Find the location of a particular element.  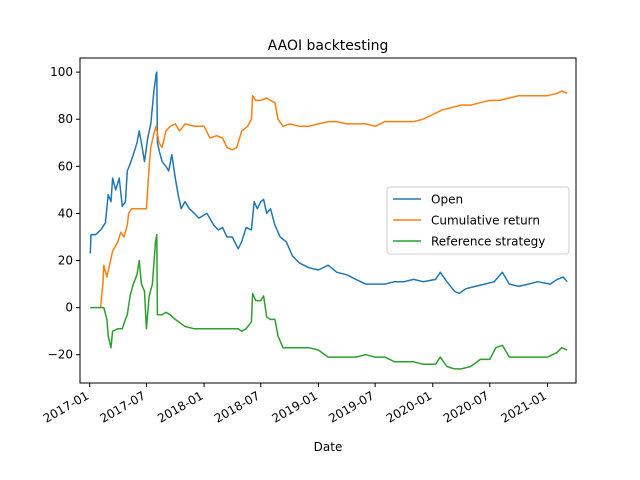

x-axis-label: Date is located at coordinates (328, 447).